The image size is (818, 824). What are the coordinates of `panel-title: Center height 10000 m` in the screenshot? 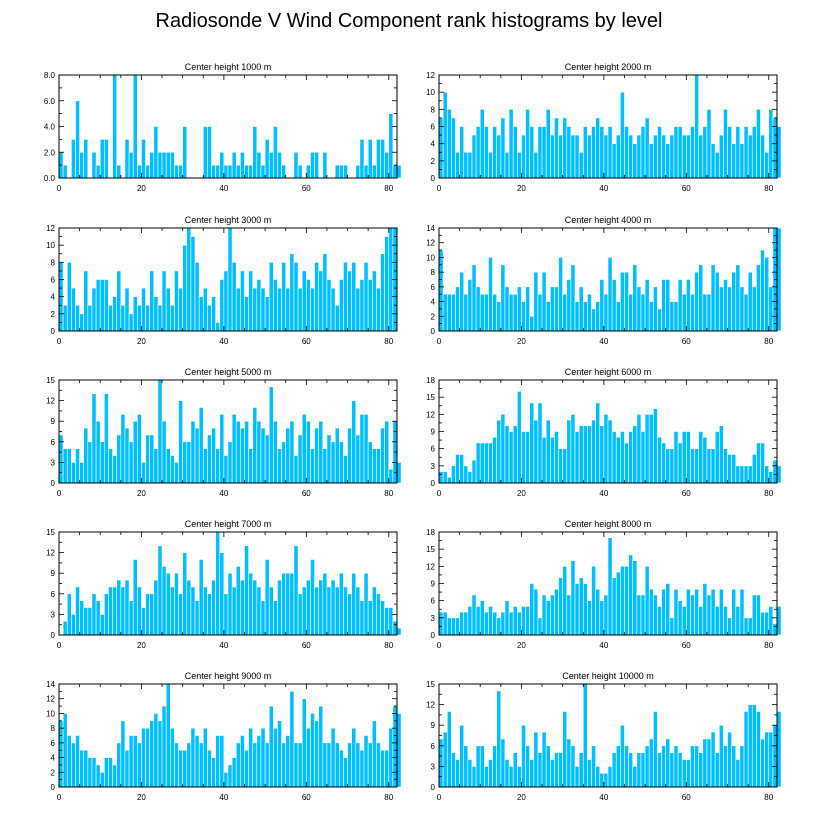 It's located at (608, 676).